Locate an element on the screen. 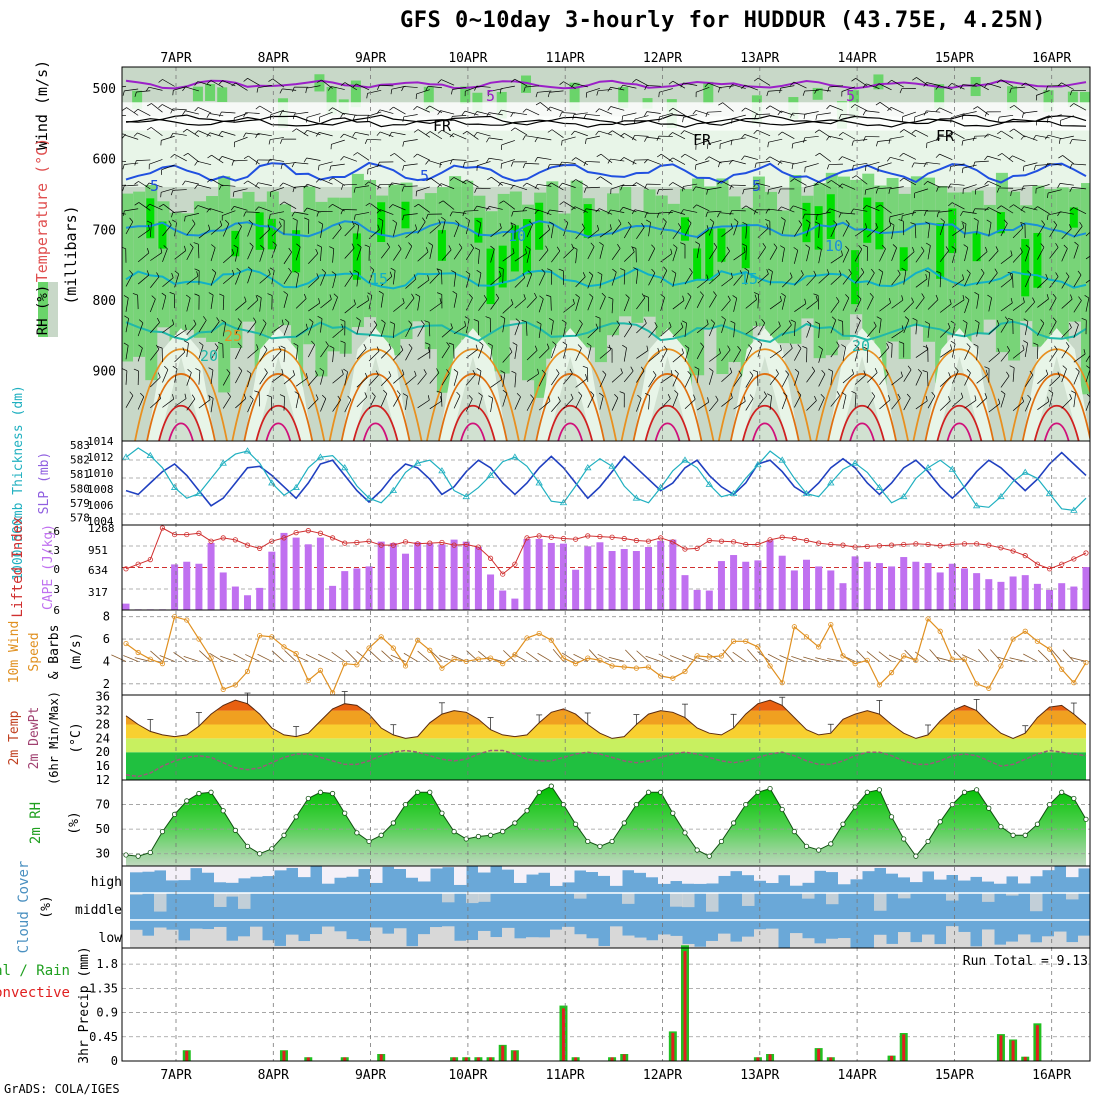 This screenshot has height=1100, width=1100. precip-bar-convective is located at coordinates (515, 1055).